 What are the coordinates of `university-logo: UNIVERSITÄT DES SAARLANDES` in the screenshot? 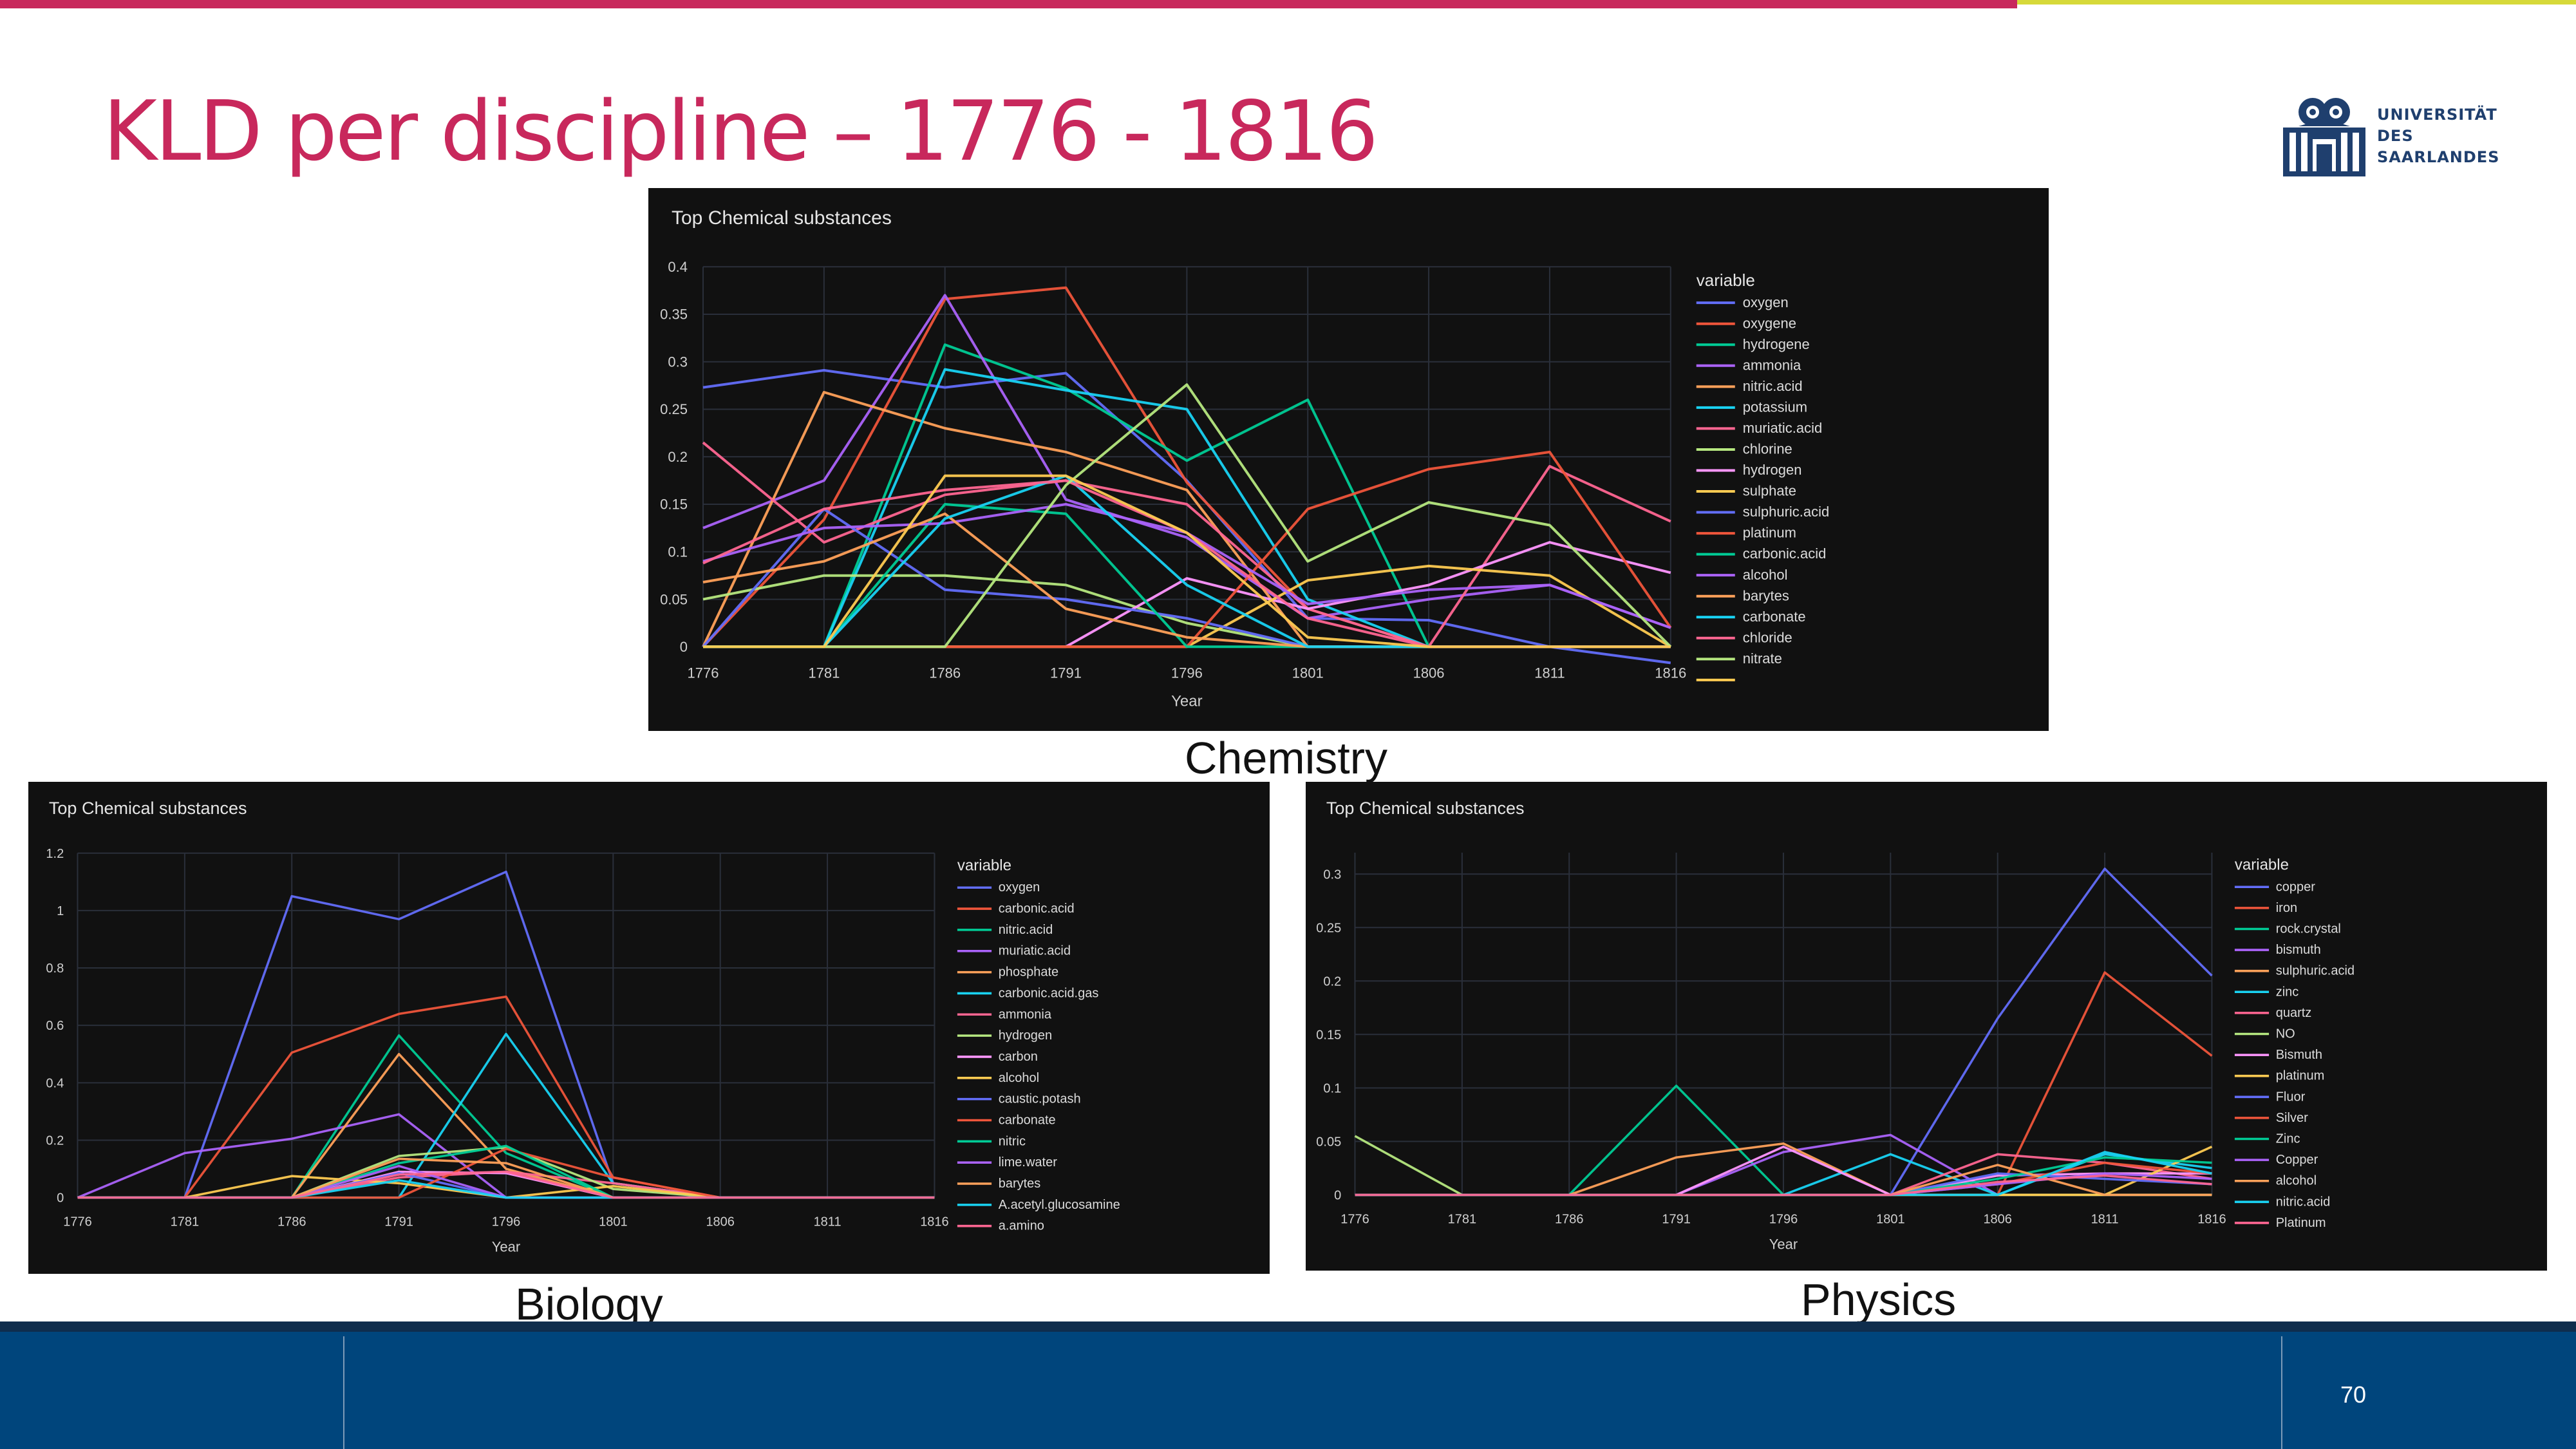 It's located at (2389, 135).